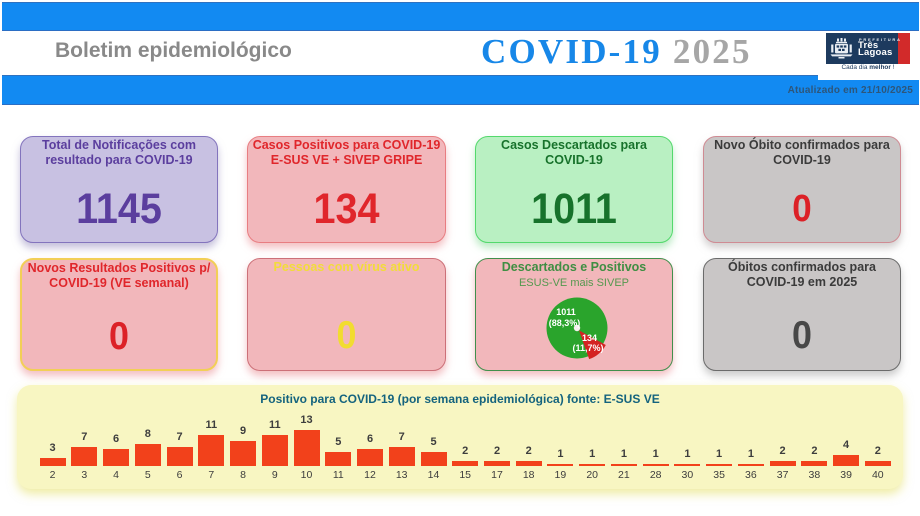 This screenshot has height=516, width=920. Describe the element at coordinates (566, 312) in the screenshot. I see `svg-text: 1011` at that location.